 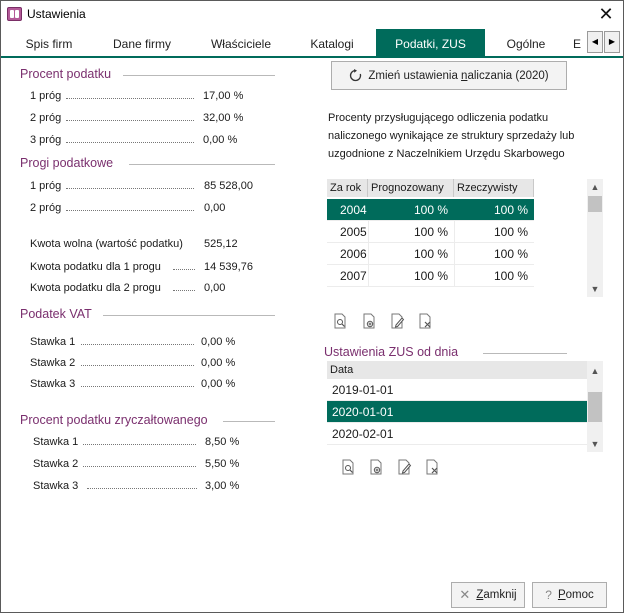 What do you see at coordinates (464, 75) in the screenshot?
I see `change-button-hotkey: n` at bounding box center [464, 75].